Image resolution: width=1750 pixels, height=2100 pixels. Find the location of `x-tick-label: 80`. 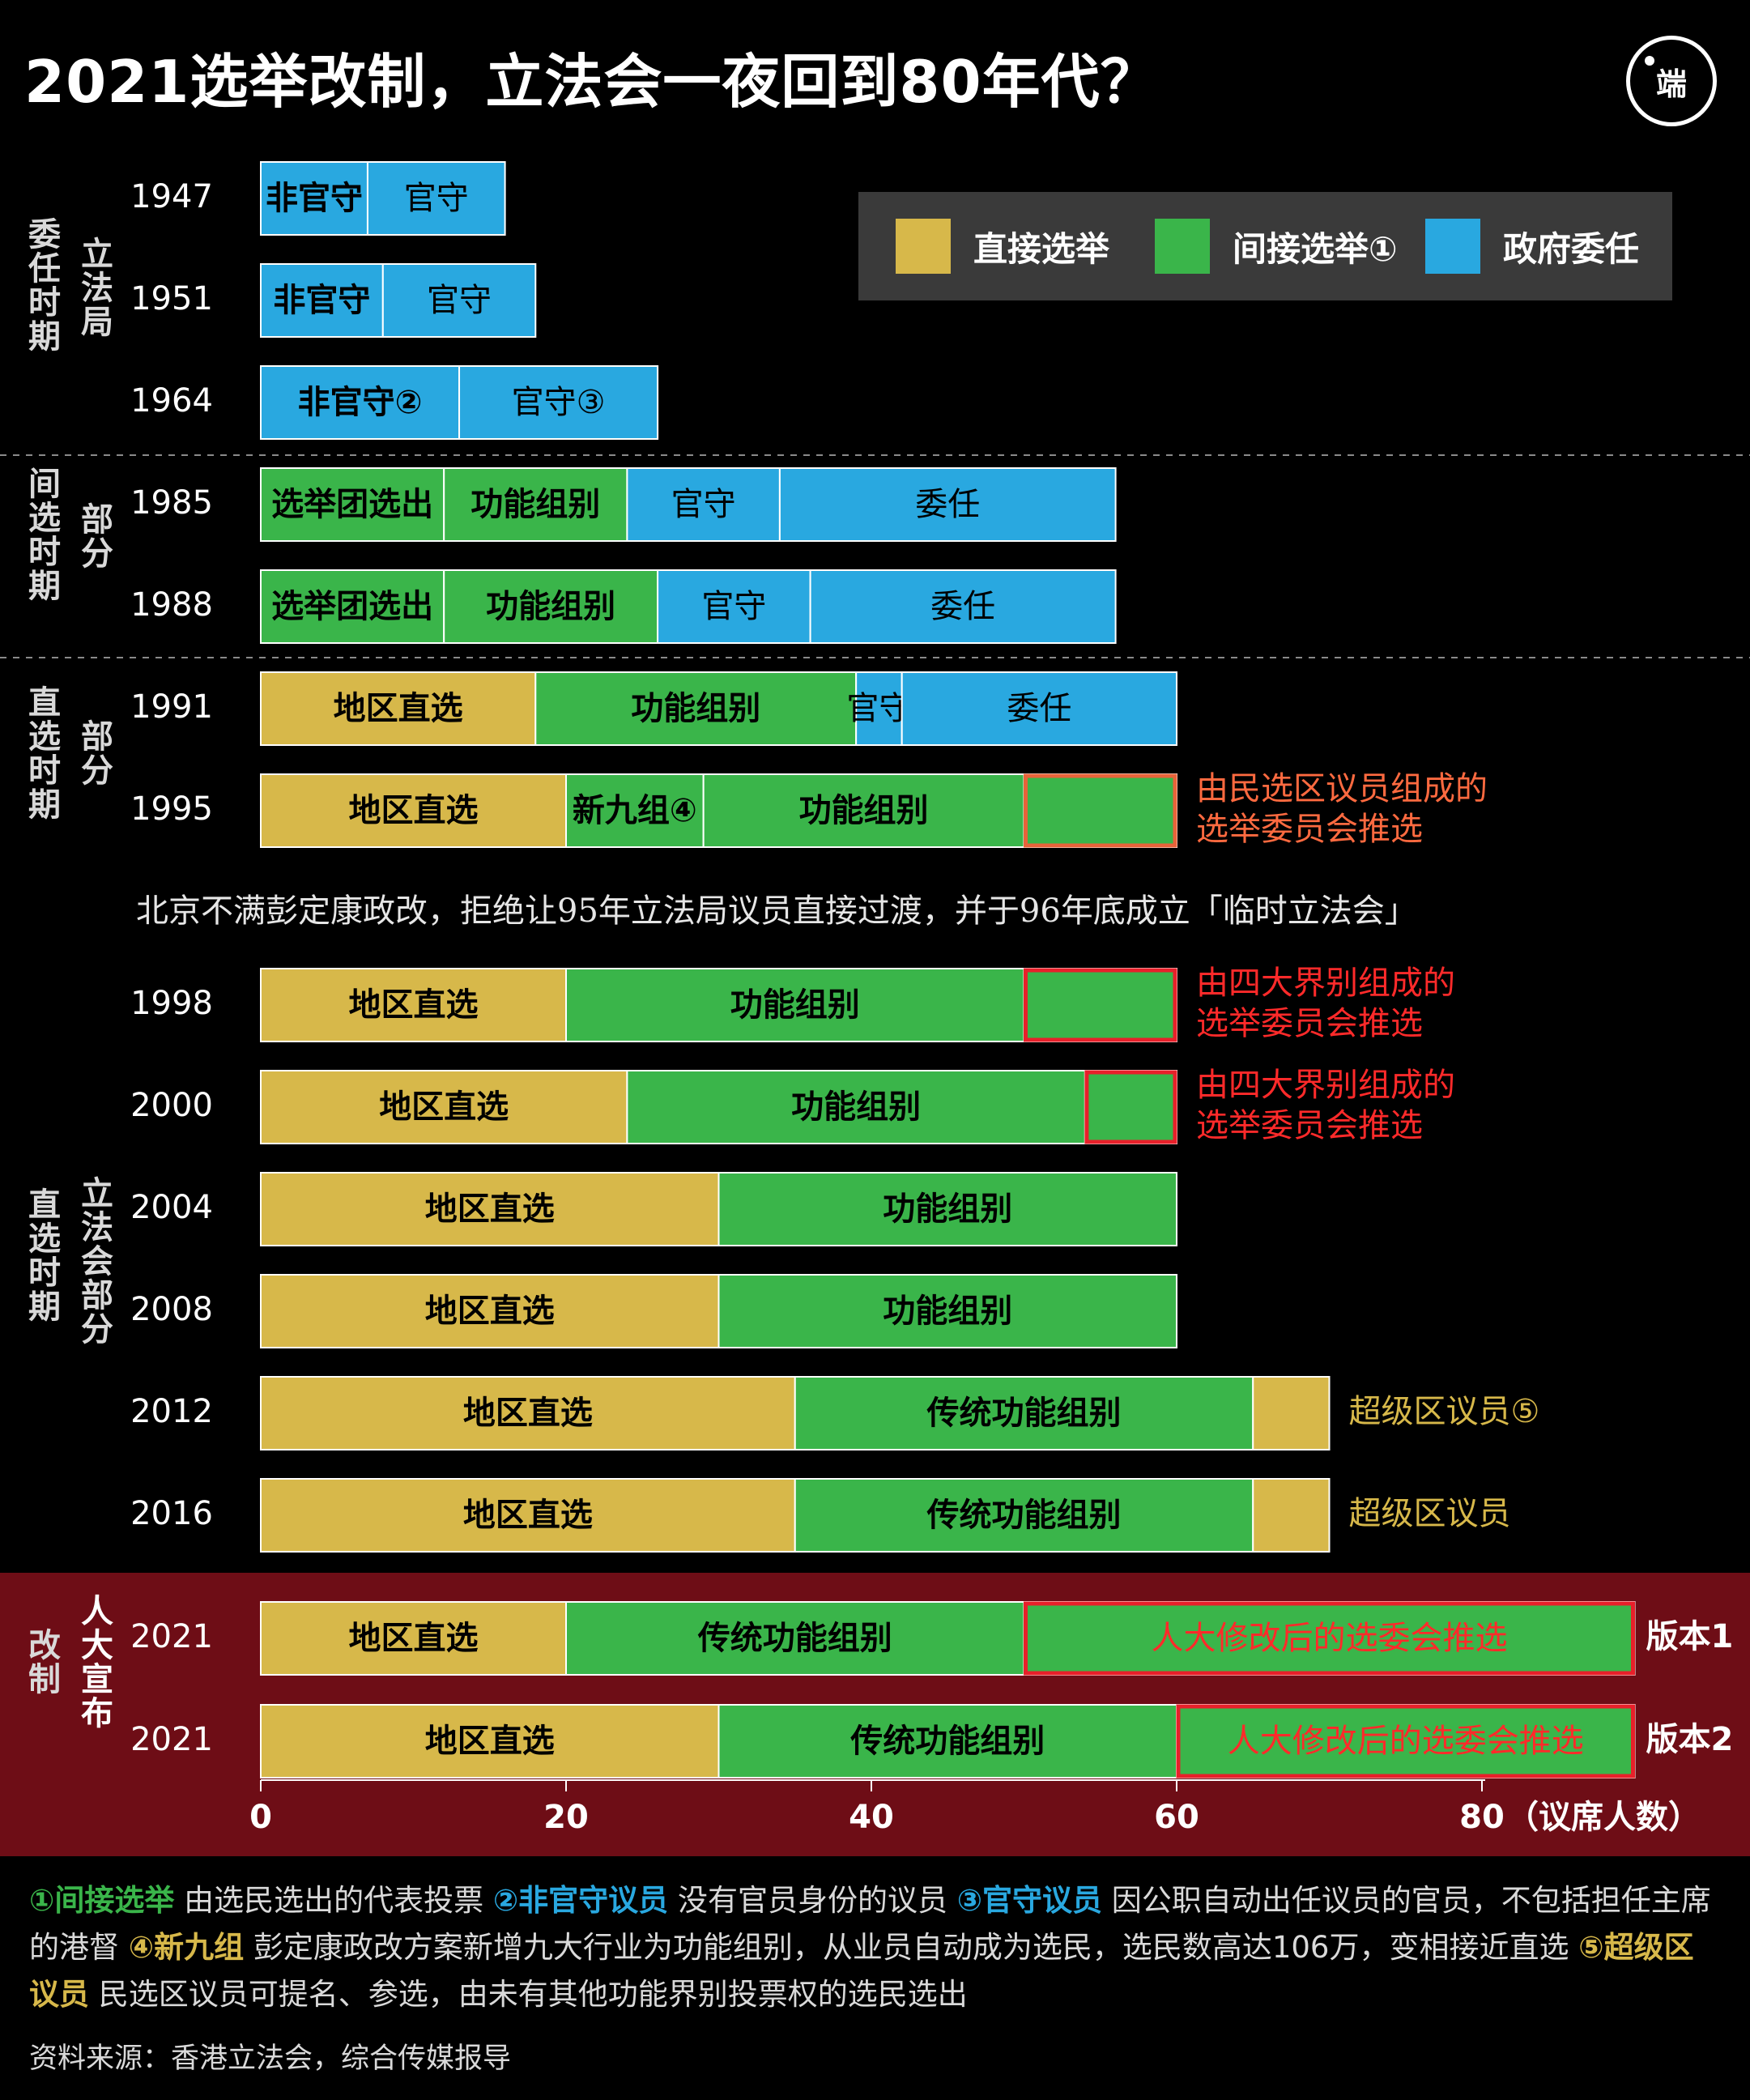

x-tick-label: 80 is located at coordinates (1482, 1817).